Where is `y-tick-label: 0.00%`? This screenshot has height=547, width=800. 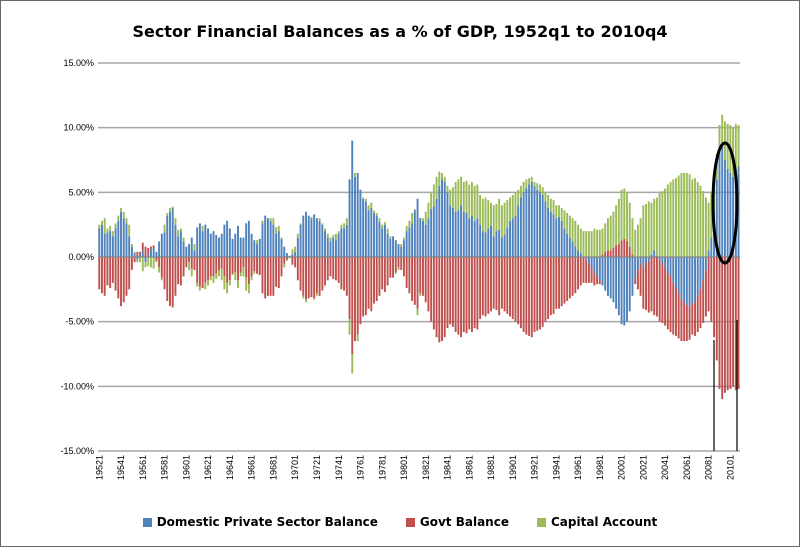
y-tick-label: 0.00% is located at coordinates (81, 257).